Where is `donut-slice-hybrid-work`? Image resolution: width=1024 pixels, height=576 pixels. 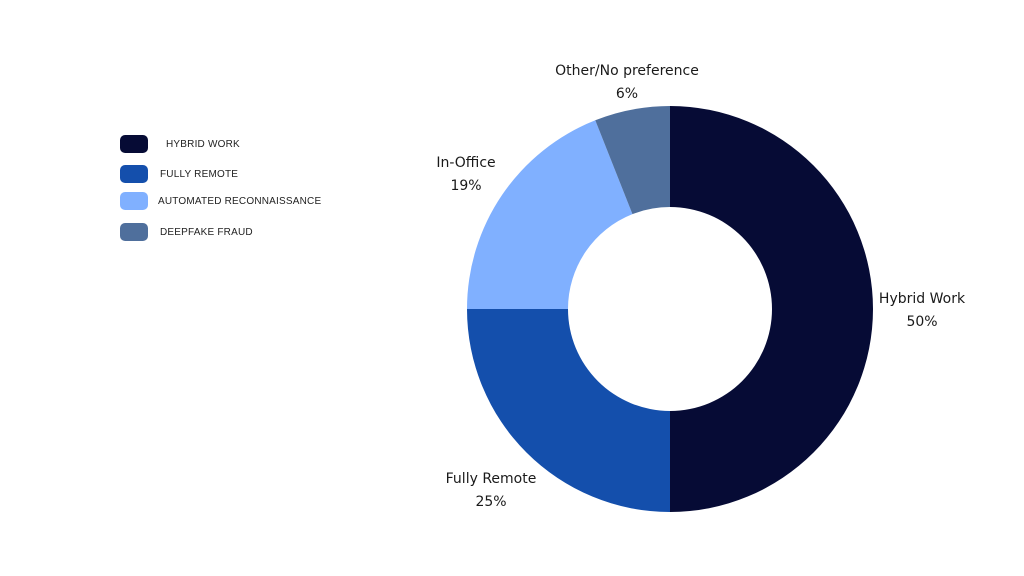 donut-slice-hybrid-work is located at coordinates (771, 309).